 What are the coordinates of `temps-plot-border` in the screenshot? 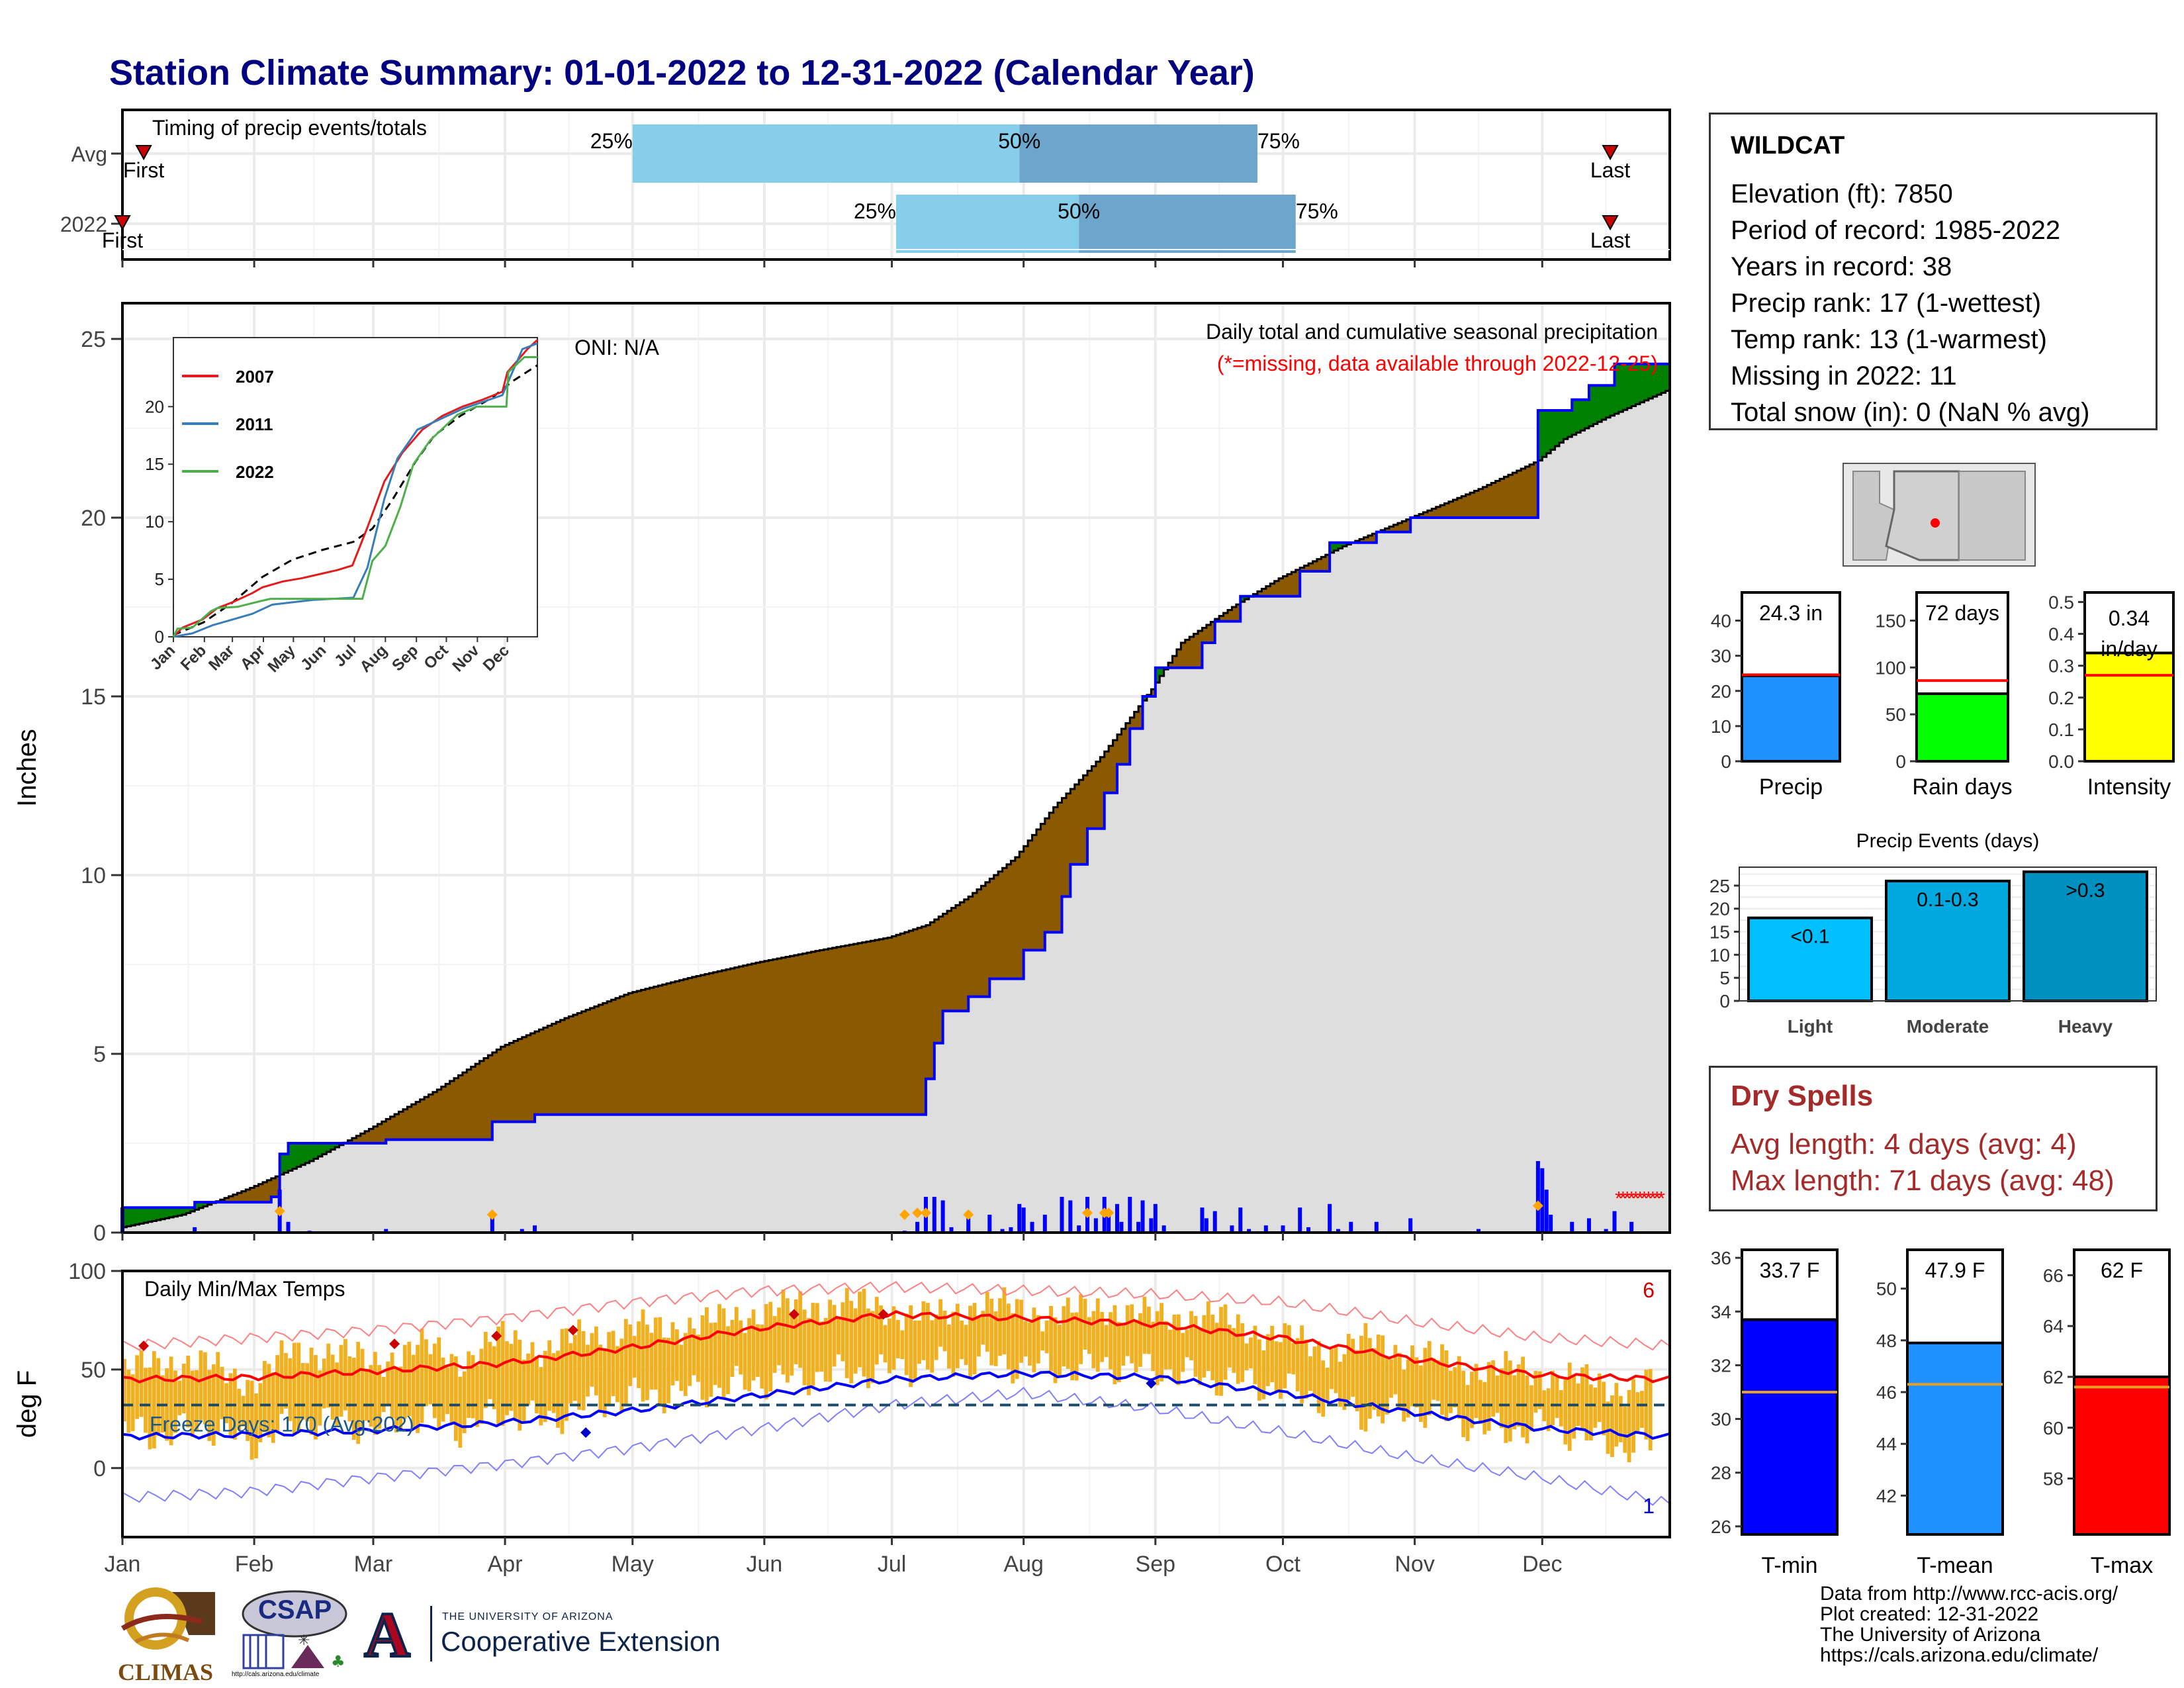 It's located at (896, 1404).